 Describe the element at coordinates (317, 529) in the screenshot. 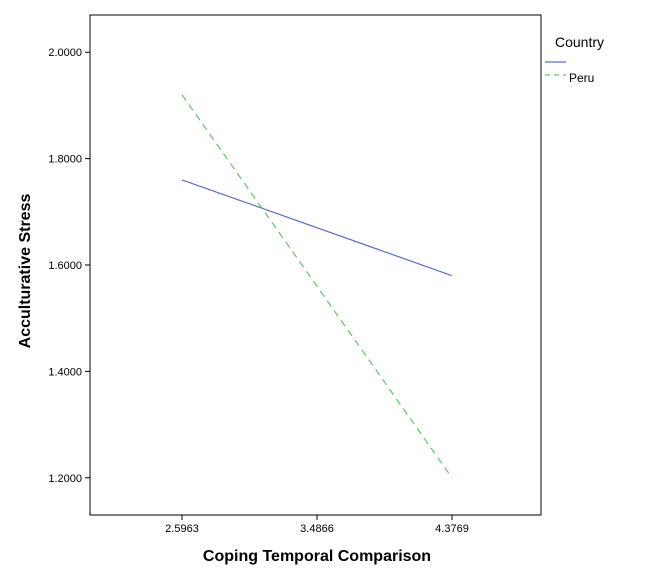

I see `x-tick-label: 3.4866` at that location.